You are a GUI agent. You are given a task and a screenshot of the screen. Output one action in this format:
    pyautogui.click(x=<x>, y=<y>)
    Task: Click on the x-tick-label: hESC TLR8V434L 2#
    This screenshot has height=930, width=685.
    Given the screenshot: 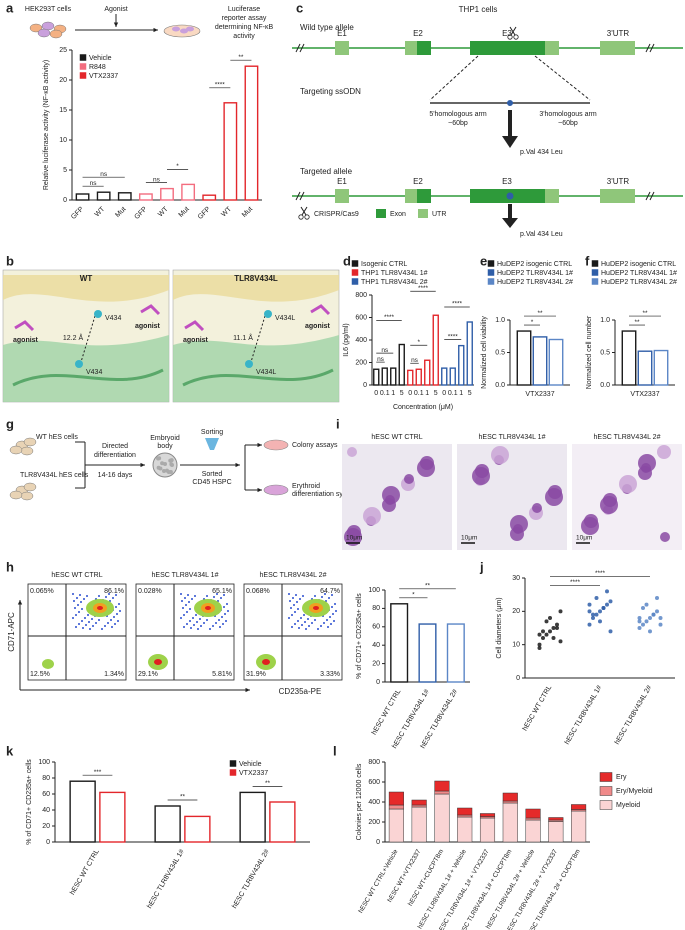 What is the action you would take?
    pyautogui.click(x=251, y=879)
    